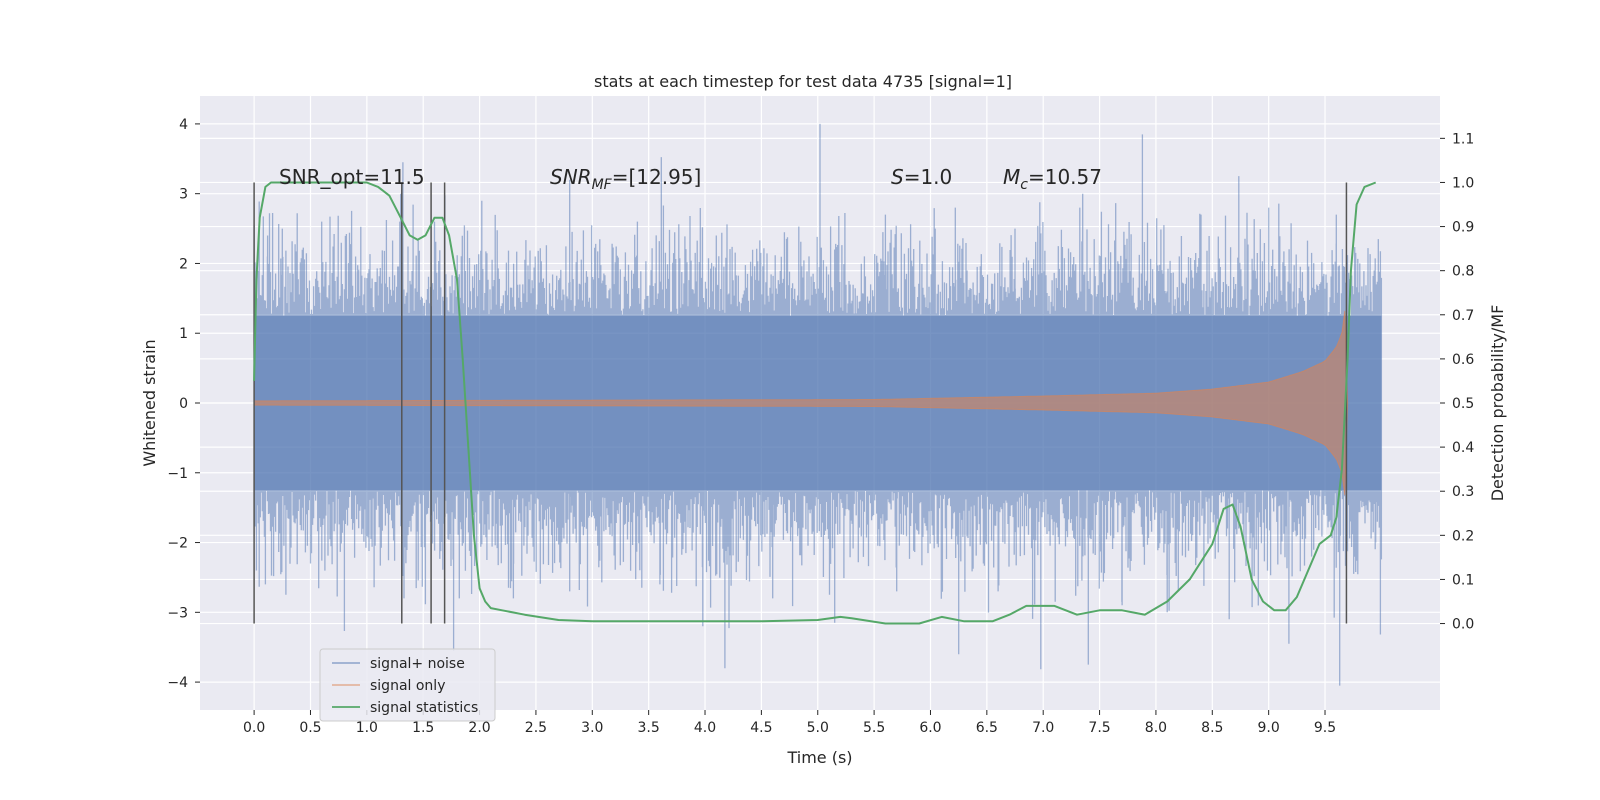 This screenshot has width=1600, height=800. I want to click on x-tick-label: 6.0, so click(930, 728).